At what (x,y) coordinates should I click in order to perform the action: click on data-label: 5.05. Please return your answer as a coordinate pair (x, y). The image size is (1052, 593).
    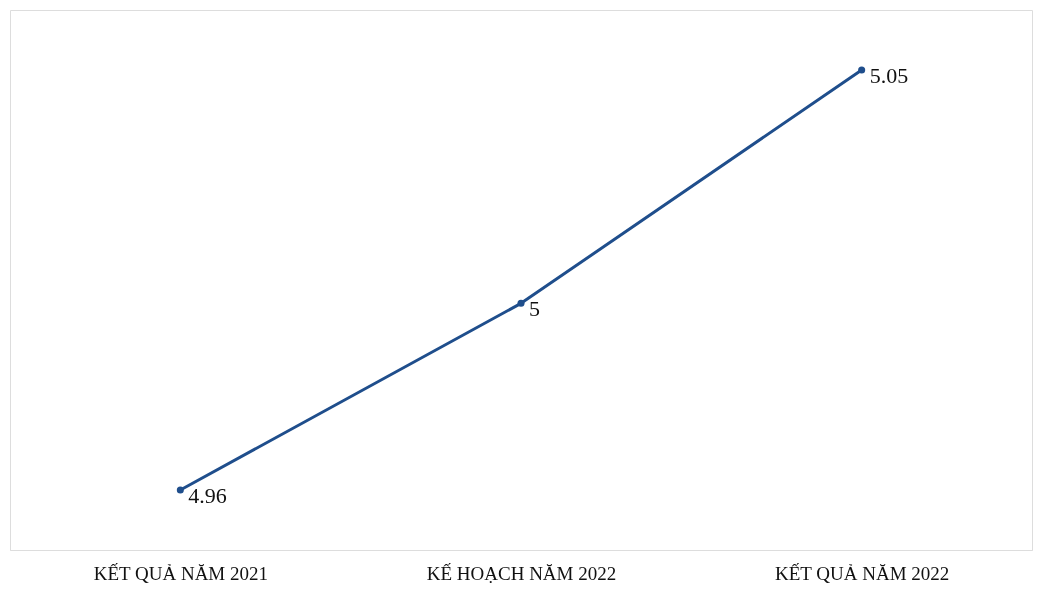
    Looking at the image, I should click on (889, 75).